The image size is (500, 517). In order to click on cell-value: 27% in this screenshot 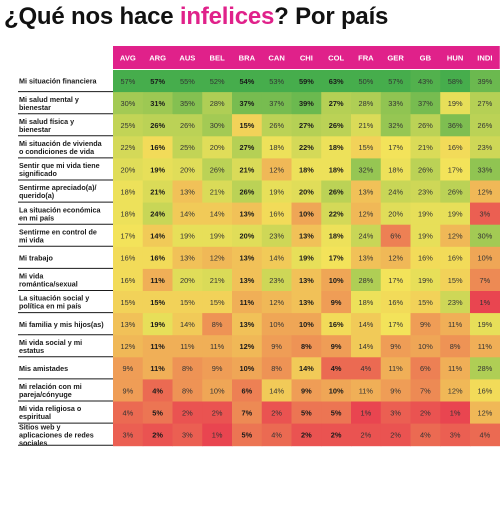, I will do `click(484, 103)`.